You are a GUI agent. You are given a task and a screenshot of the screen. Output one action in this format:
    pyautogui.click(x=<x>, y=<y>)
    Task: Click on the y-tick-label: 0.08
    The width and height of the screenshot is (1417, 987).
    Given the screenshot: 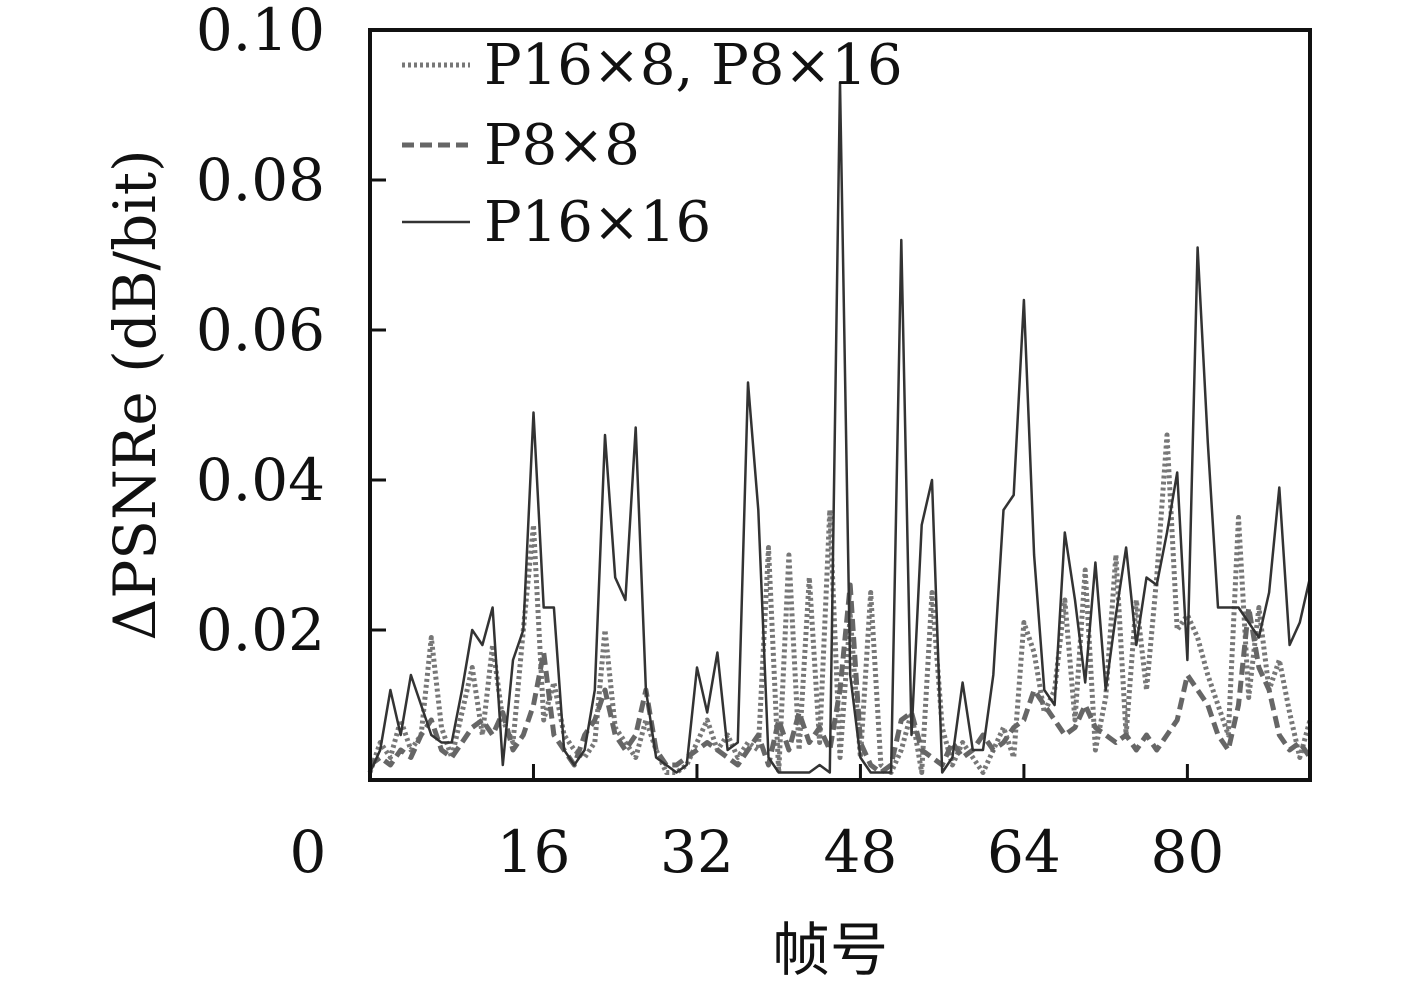 What is the action you would take?
    pyautogui.click(x=260, y=180)
    